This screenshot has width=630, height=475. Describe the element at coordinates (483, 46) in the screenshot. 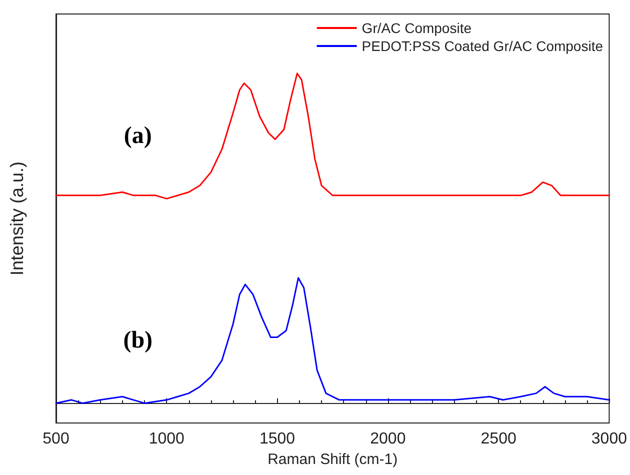

I see `legend-label: PEDOT:PSS Coated Gr/AC Composite` at that location.